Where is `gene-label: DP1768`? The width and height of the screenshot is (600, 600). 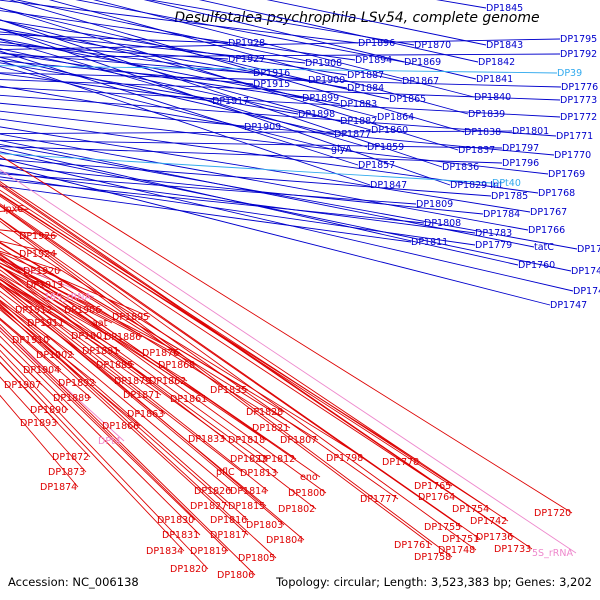
gene-label: DP1768 is located at coordinates (556, 193).